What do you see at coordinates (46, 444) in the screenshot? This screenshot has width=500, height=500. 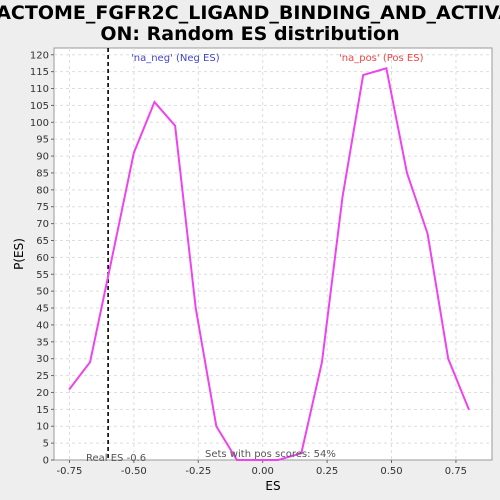 I see `y-tick-label: 5` at bounding box center [46, 444].